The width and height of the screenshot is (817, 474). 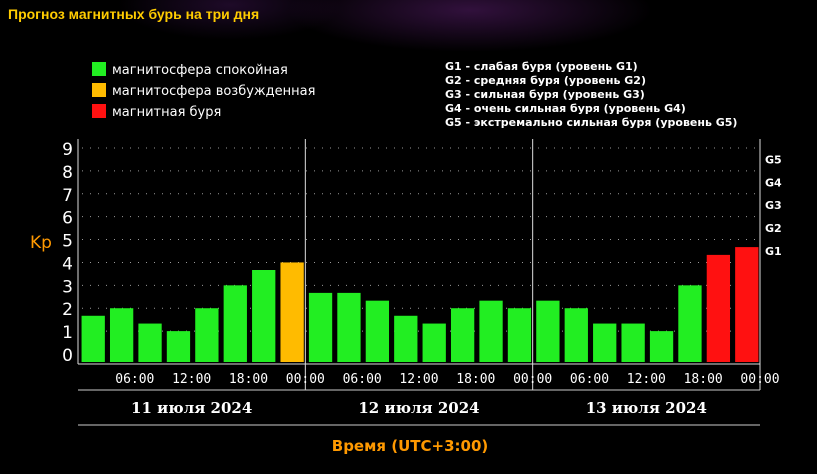 I want to click on day-labels: 11 июля 2024 12 июля 2024 13 июля 2024, so click(x=419, y=408).